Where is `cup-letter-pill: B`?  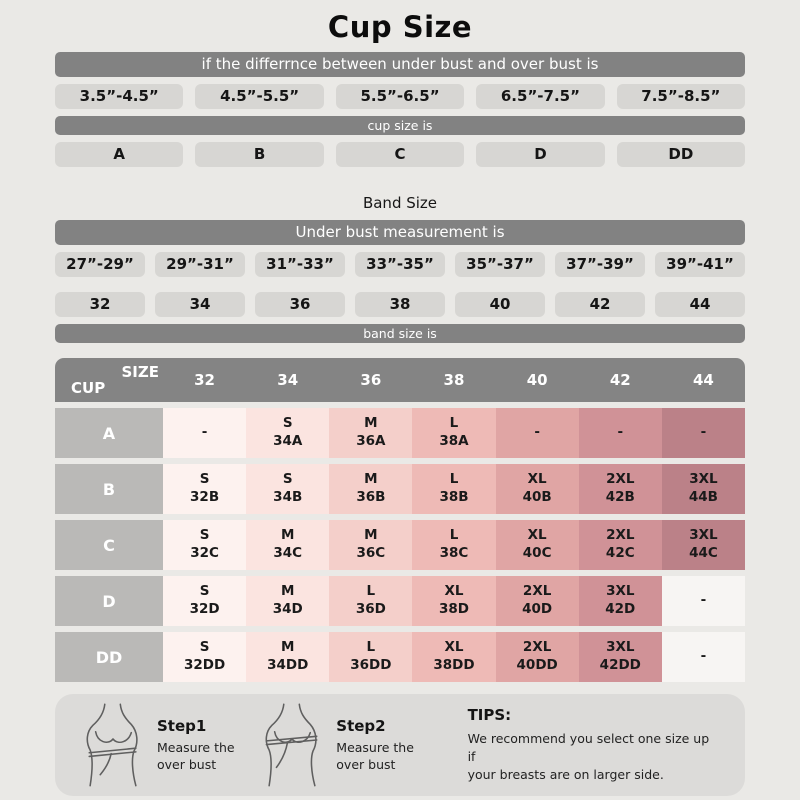 cup-letter-pill: B is located at coordinates (259, 154).